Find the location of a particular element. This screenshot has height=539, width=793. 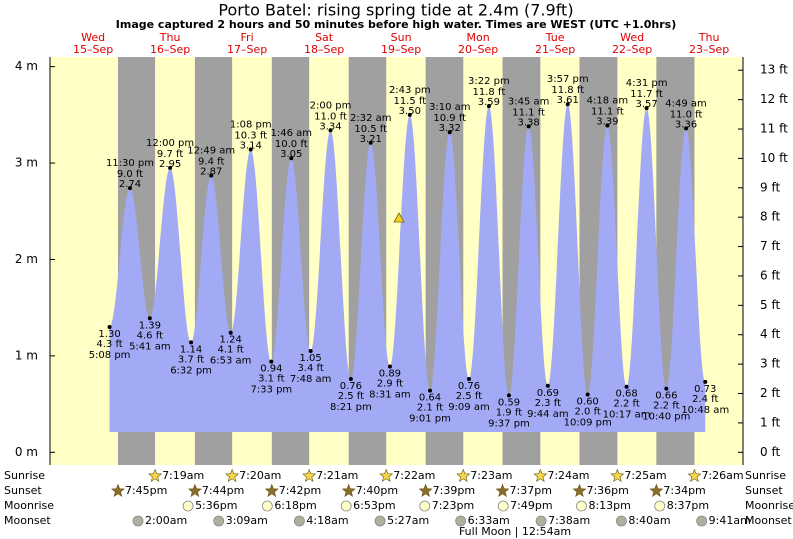

day-name: Fri is located at coordinates (247, 37).